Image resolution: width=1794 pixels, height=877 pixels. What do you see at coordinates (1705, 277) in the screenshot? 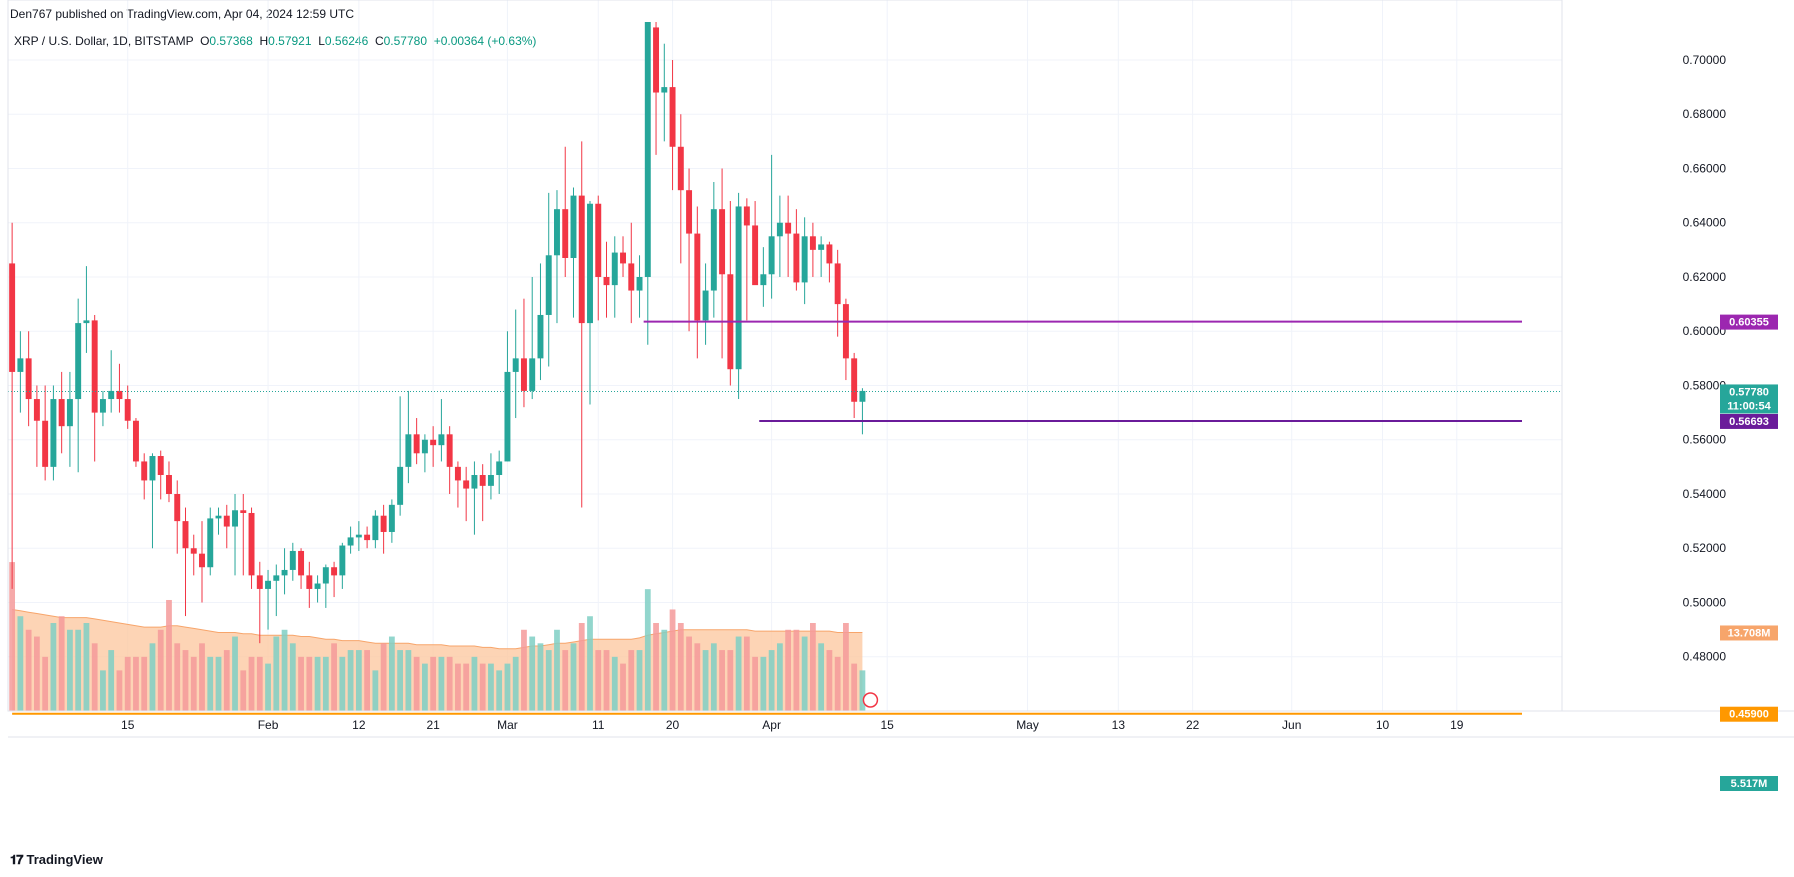
I see `y-tick-label: 0.62000` at bounding box center [1705, 277].